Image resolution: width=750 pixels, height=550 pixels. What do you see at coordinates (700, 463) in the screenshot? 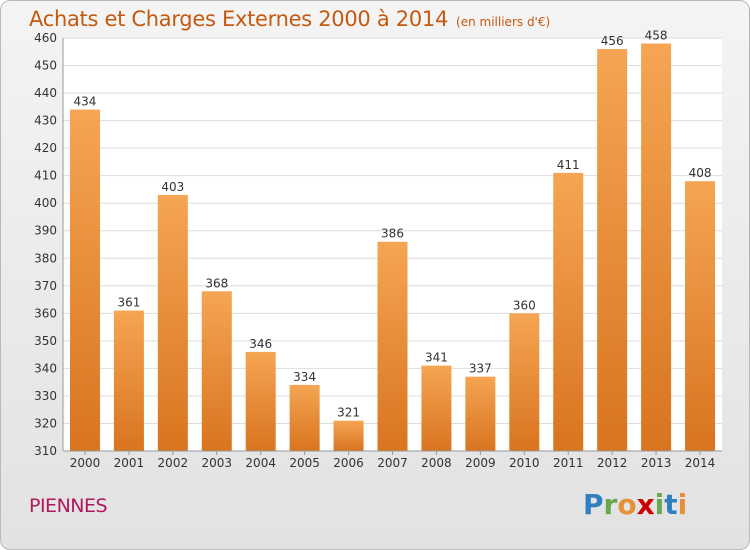
I see `x-tick-label: 2014` at bounding box center [700, 463].